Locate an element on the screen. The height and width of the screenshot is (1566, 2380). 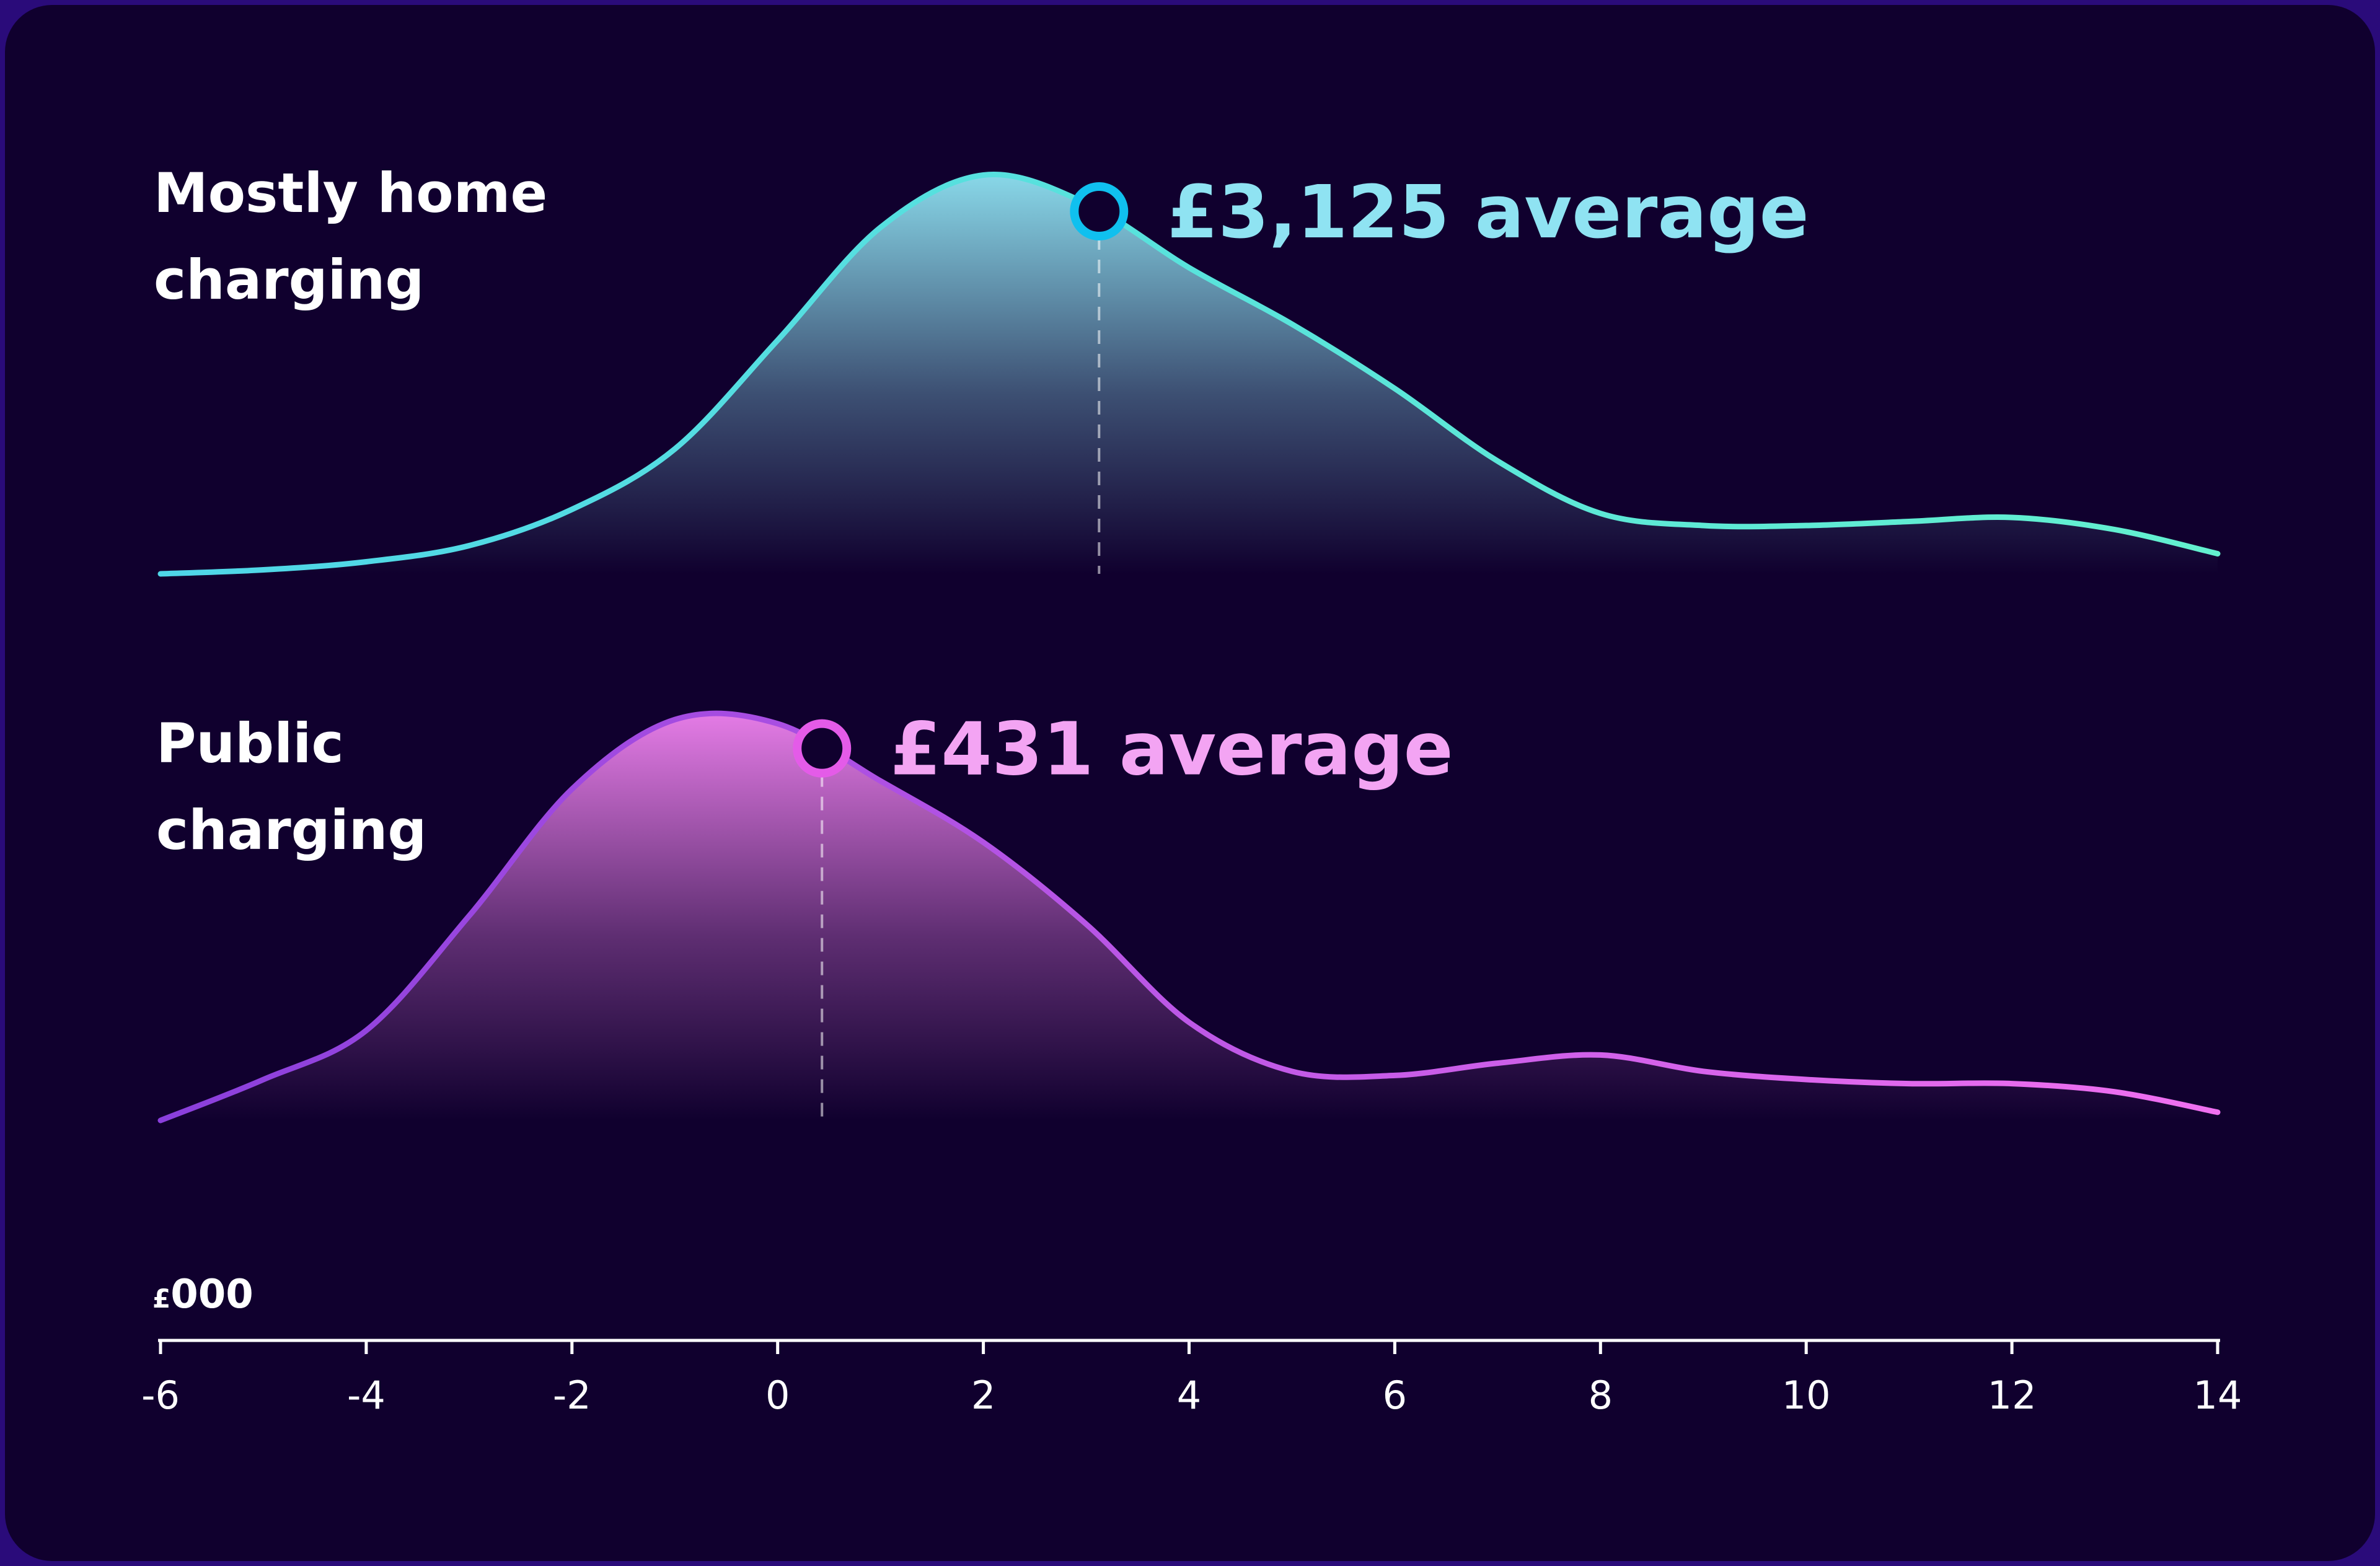
x-axis-unit-currency: £ is located at coordinates (161, 1298).